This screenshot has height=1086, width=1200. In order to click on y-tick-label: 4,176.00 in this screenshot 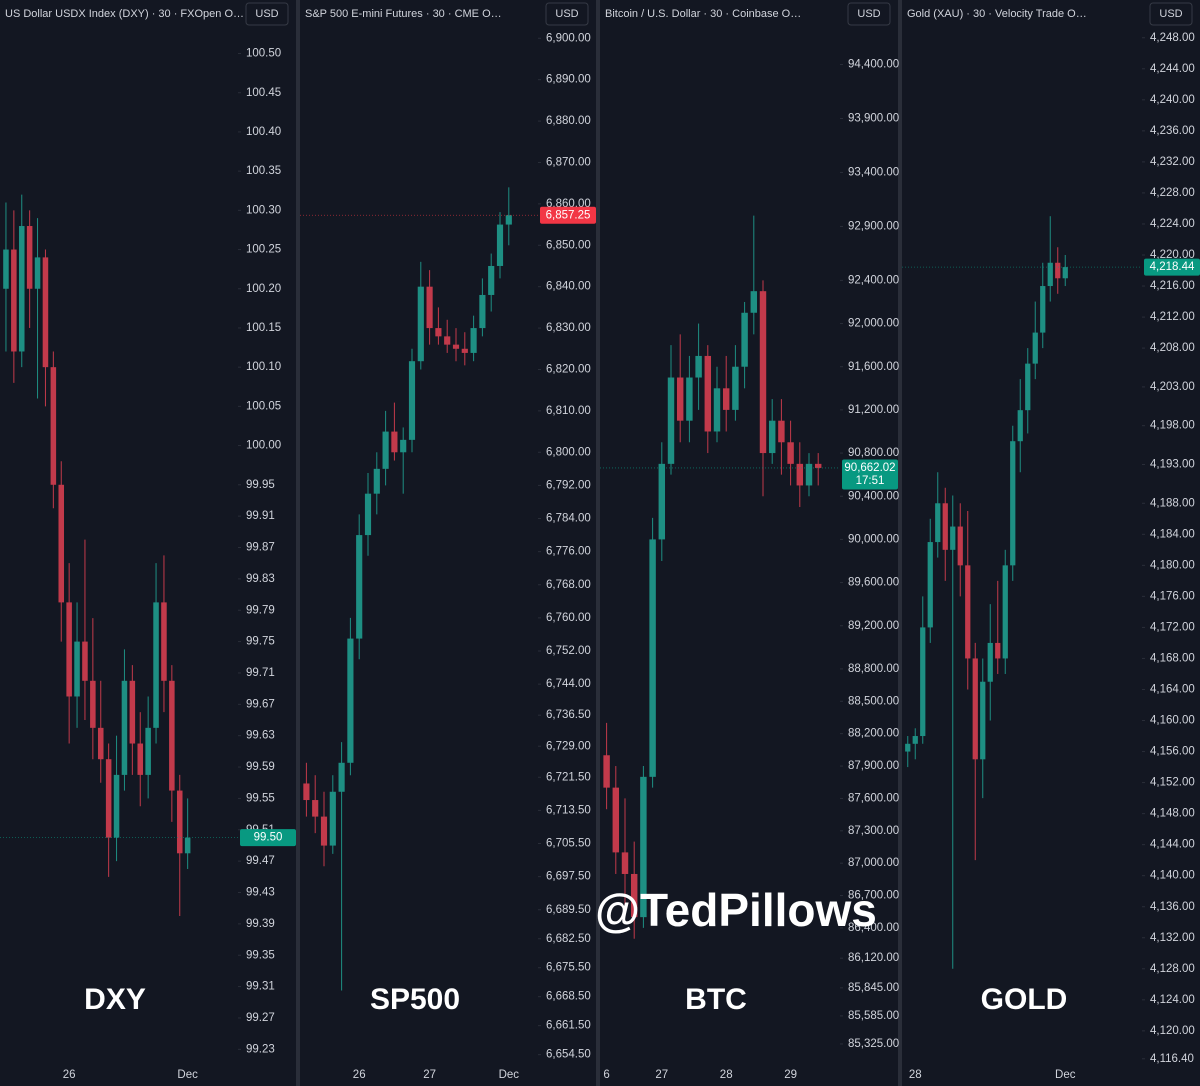, I will do `click(1172, 596)`.